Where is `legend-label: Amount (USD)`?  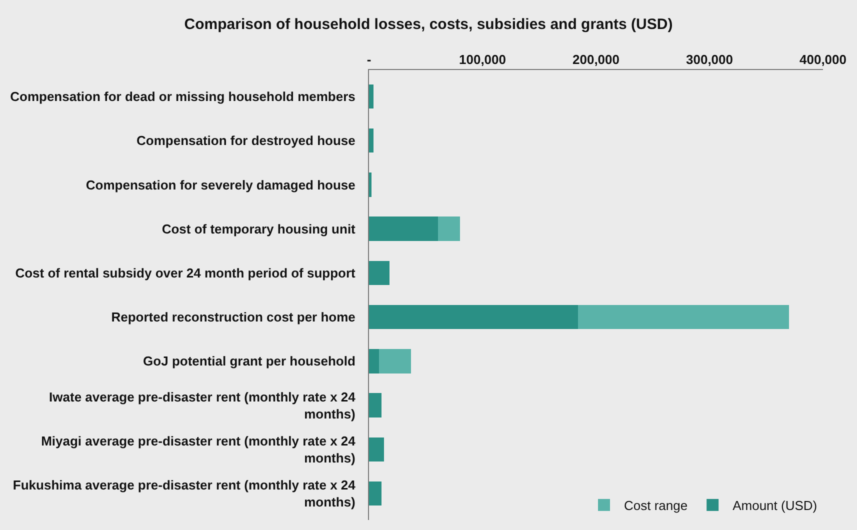
legend-label: Amount (USD) is located at coordinates (775, 506).